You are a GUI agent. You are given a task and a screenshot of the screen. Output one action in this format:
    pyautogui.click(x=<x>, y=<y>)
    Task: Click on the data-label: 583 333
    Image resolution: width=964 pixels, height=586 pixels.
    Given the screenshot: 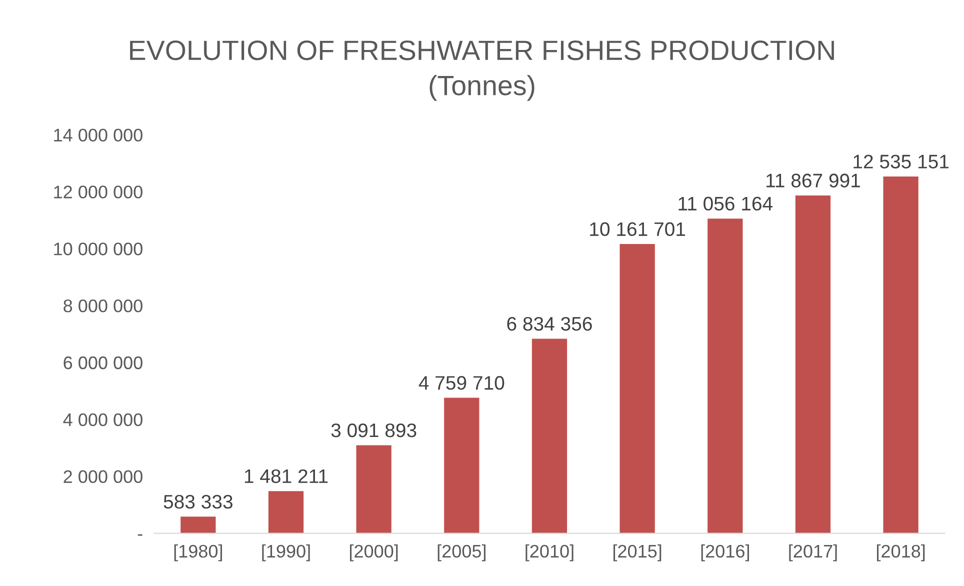 What is the action you would take?
    pyautogui.click(x=198, y=501)
    